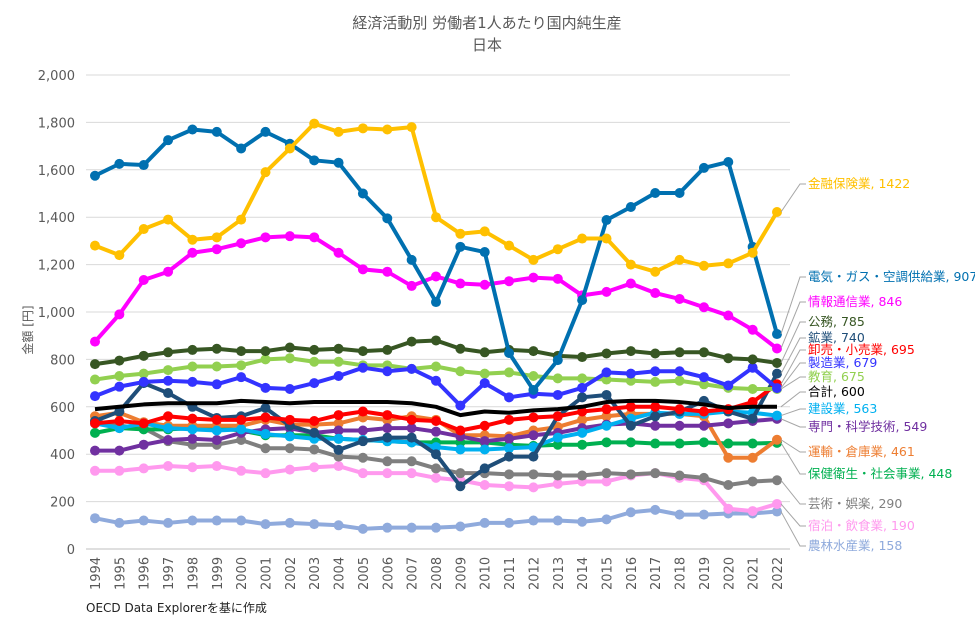 Image resolution: width=975 pixels, height=636 pixels. Describe the element at coordinates (62, 408) in the screenshot. I see `y-tick-label: 600` at that location.